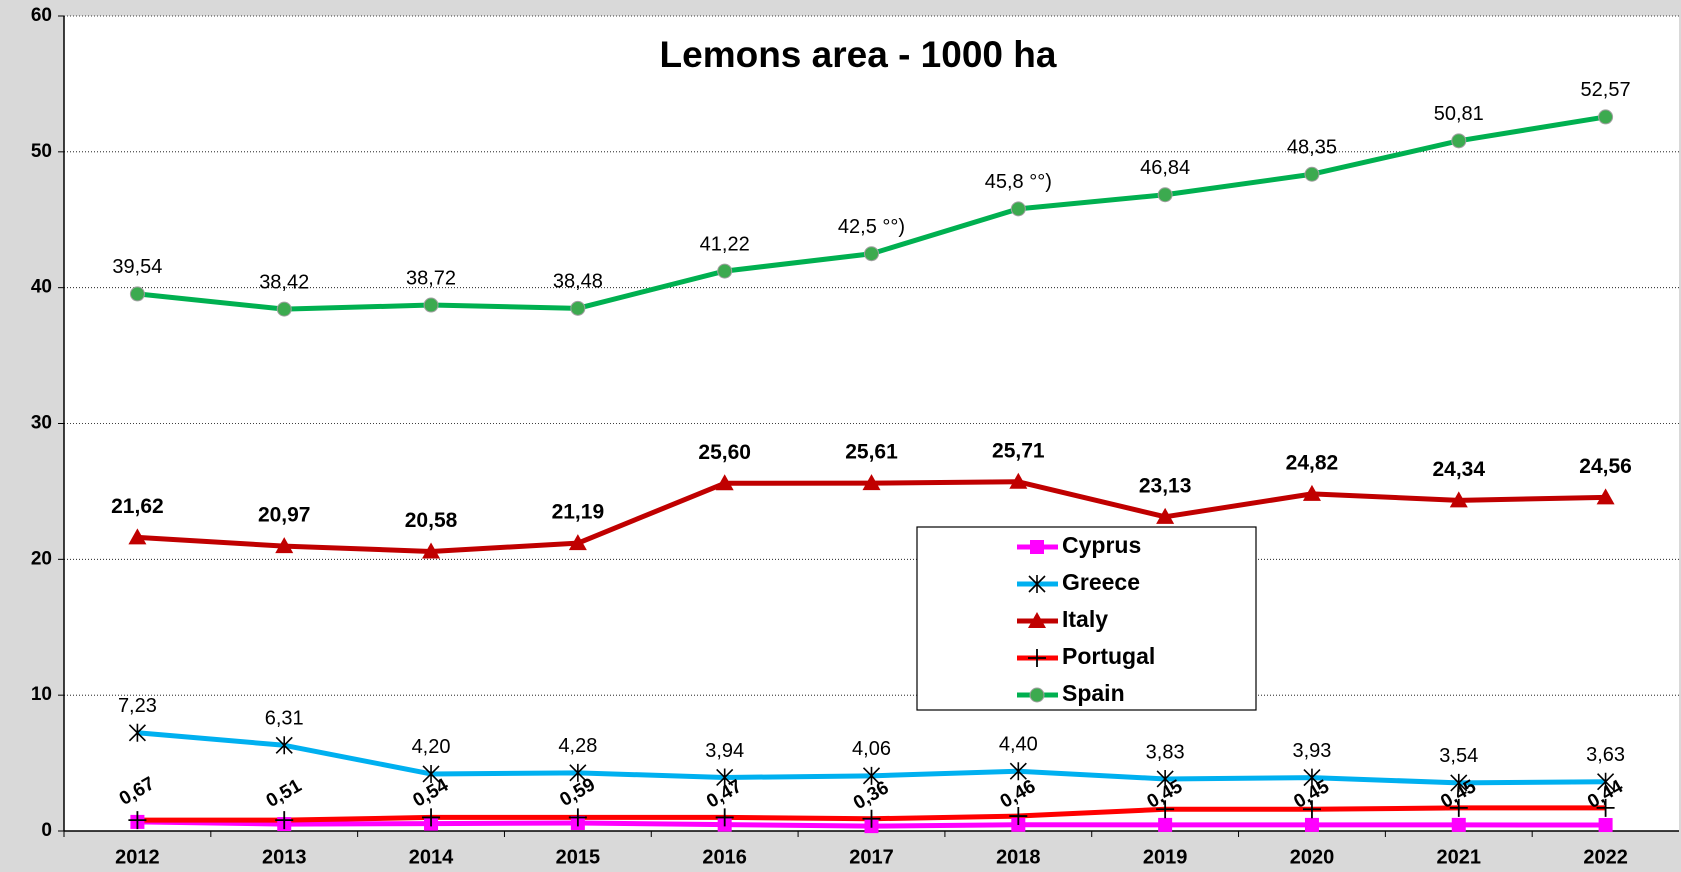 This screenshot has width=1681, height=872. Describe the element at coordinates (1018, 182) in the screenshot. I see `data-label: 45,8 °°)` at that location.